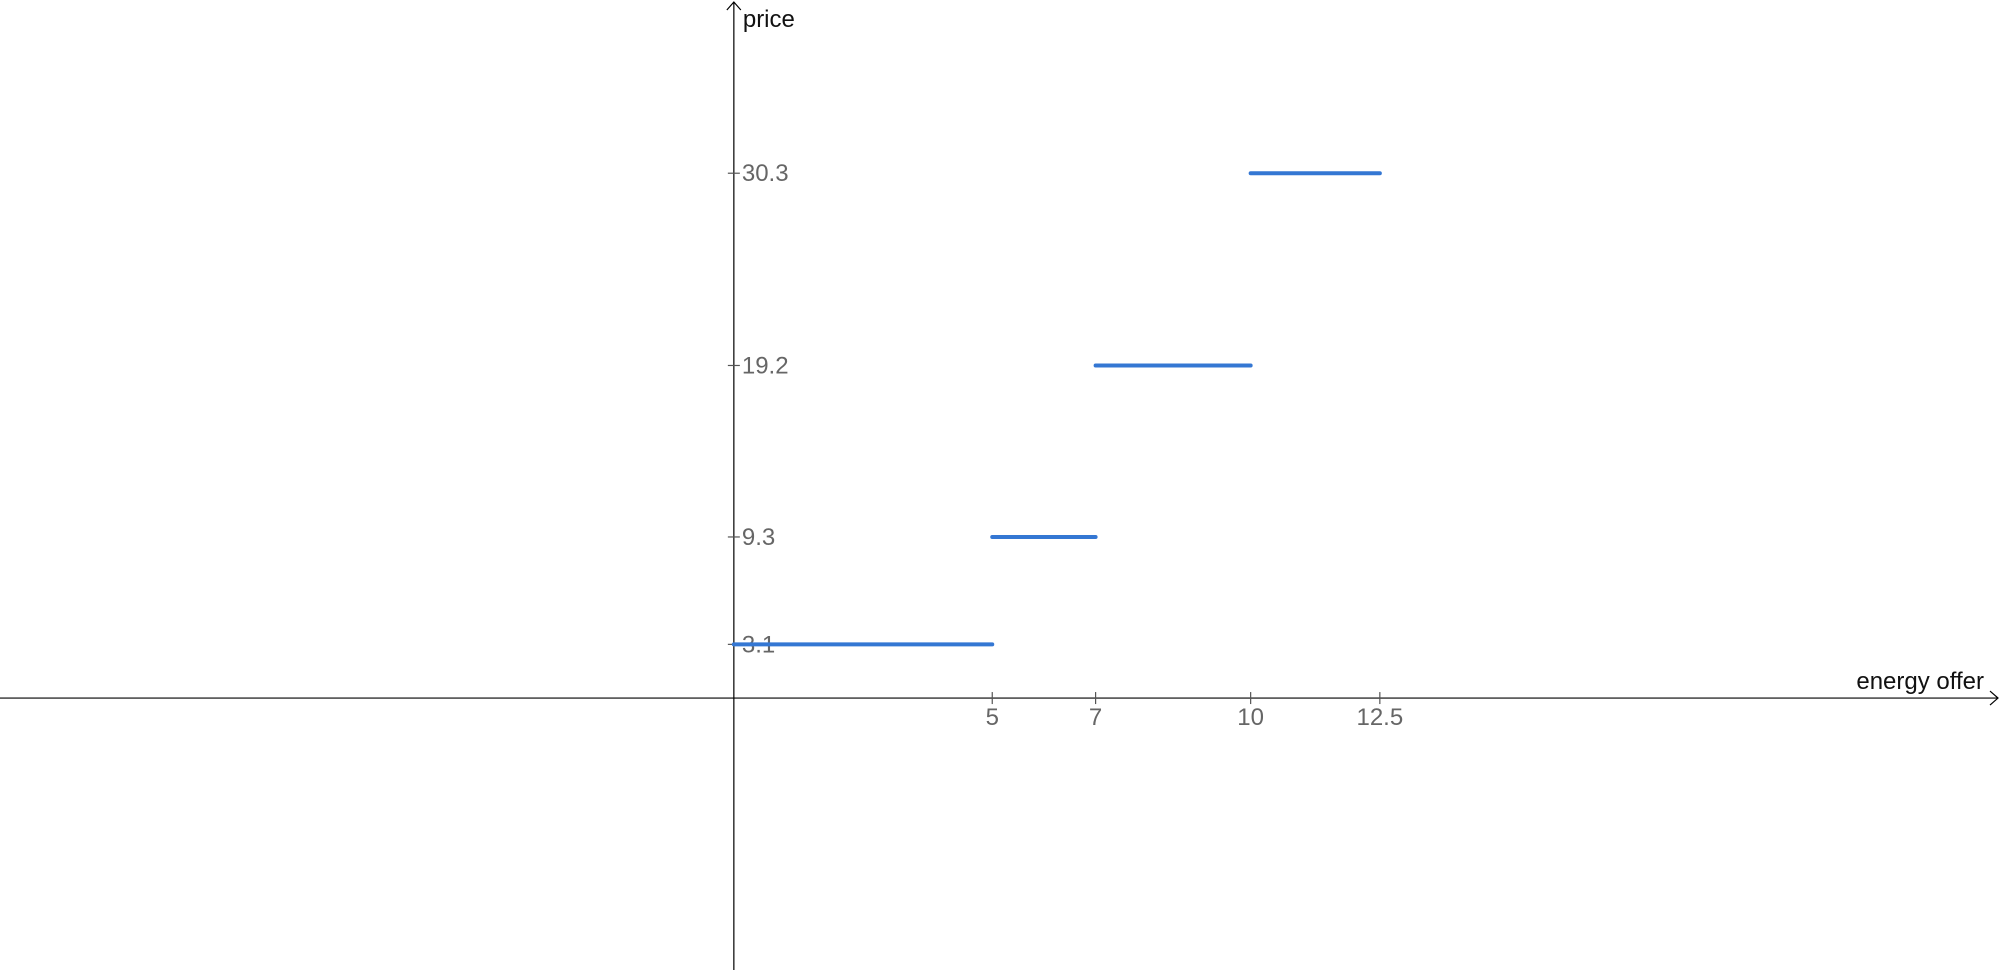 The width and height of the screenshot is (2000, 970). I want to click on y-tick-label: 19.2, so click(765, 365).